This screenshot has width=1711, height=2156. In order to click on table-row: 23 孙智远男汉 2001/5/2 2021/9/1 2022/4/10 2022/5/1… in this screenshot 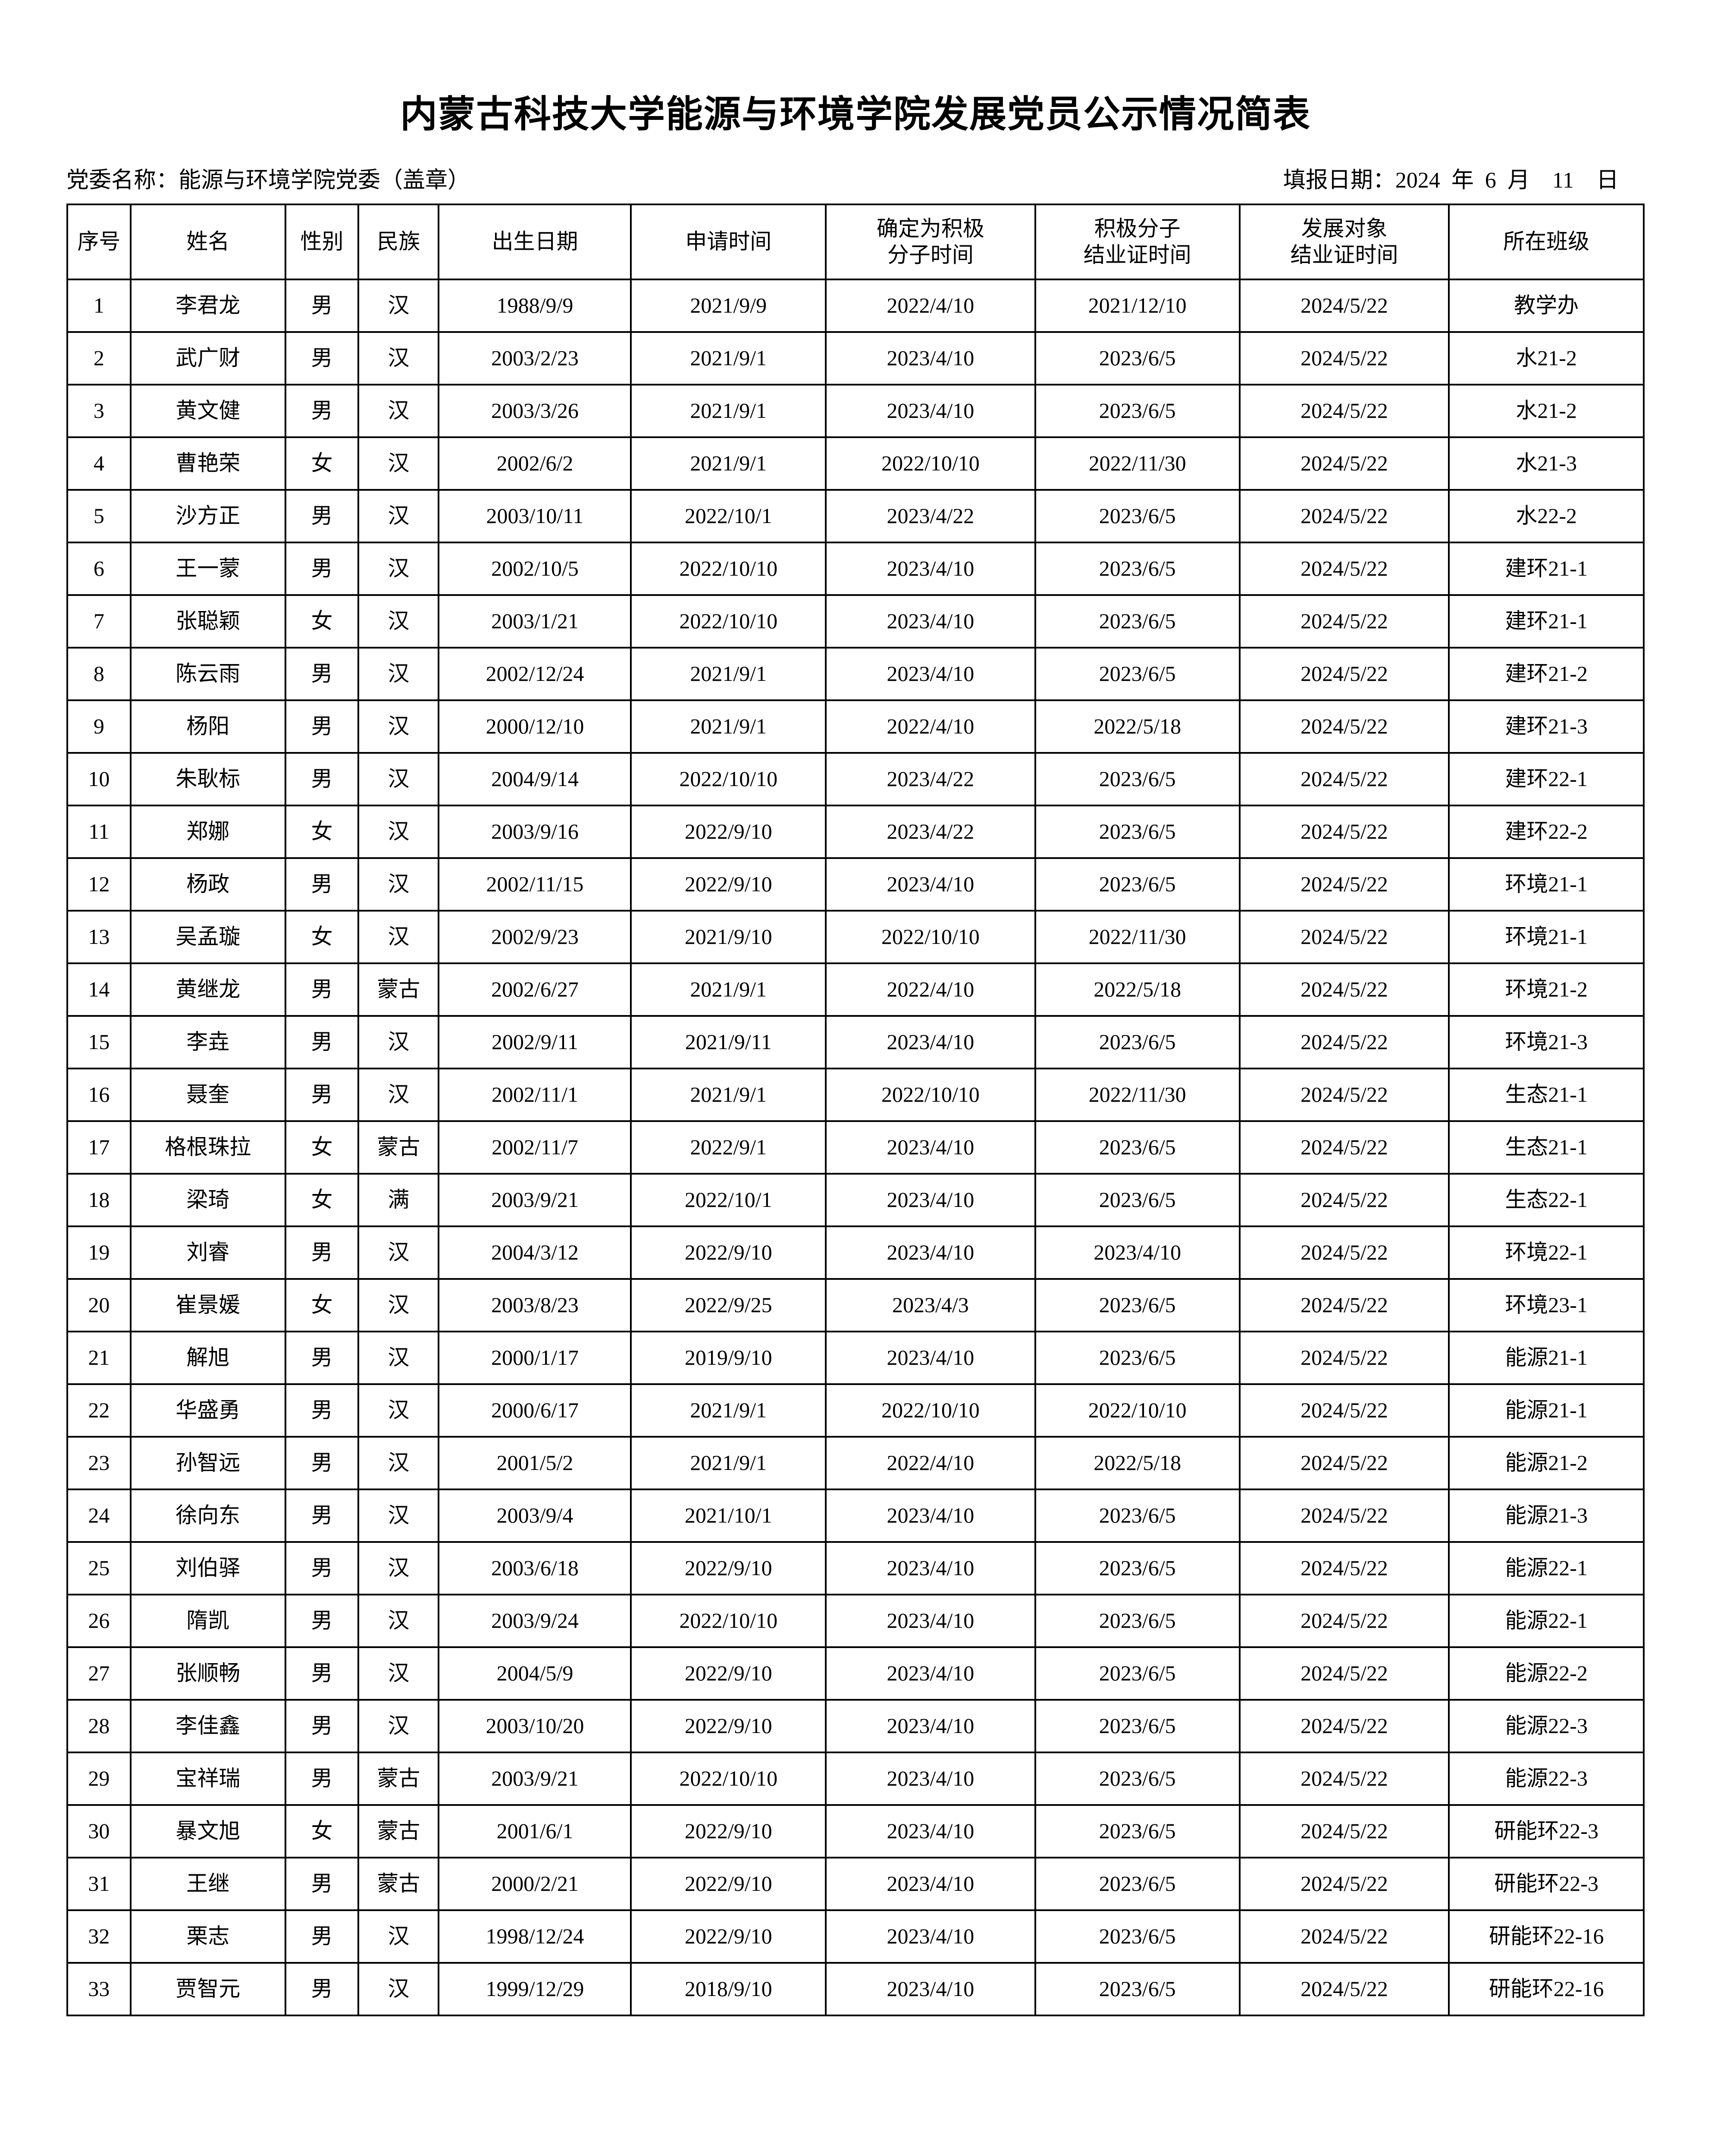, I will do `click(855, 1462)`.